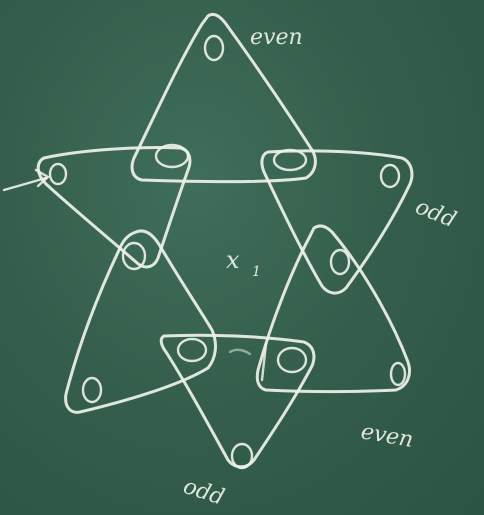 The height and width of the screenshot is (515, 484). I want to click on label-bottom-right-even: even, so click(387, 436).